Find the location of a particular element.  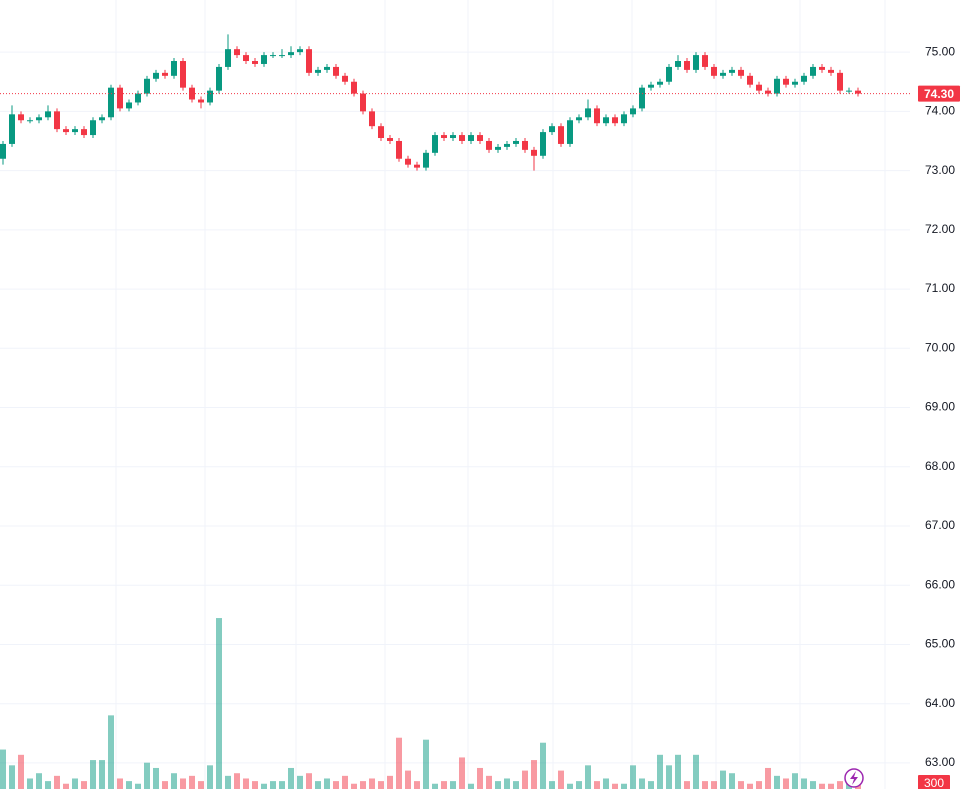

y-tick-label: 70.00 is located at coordinates (940, 347).